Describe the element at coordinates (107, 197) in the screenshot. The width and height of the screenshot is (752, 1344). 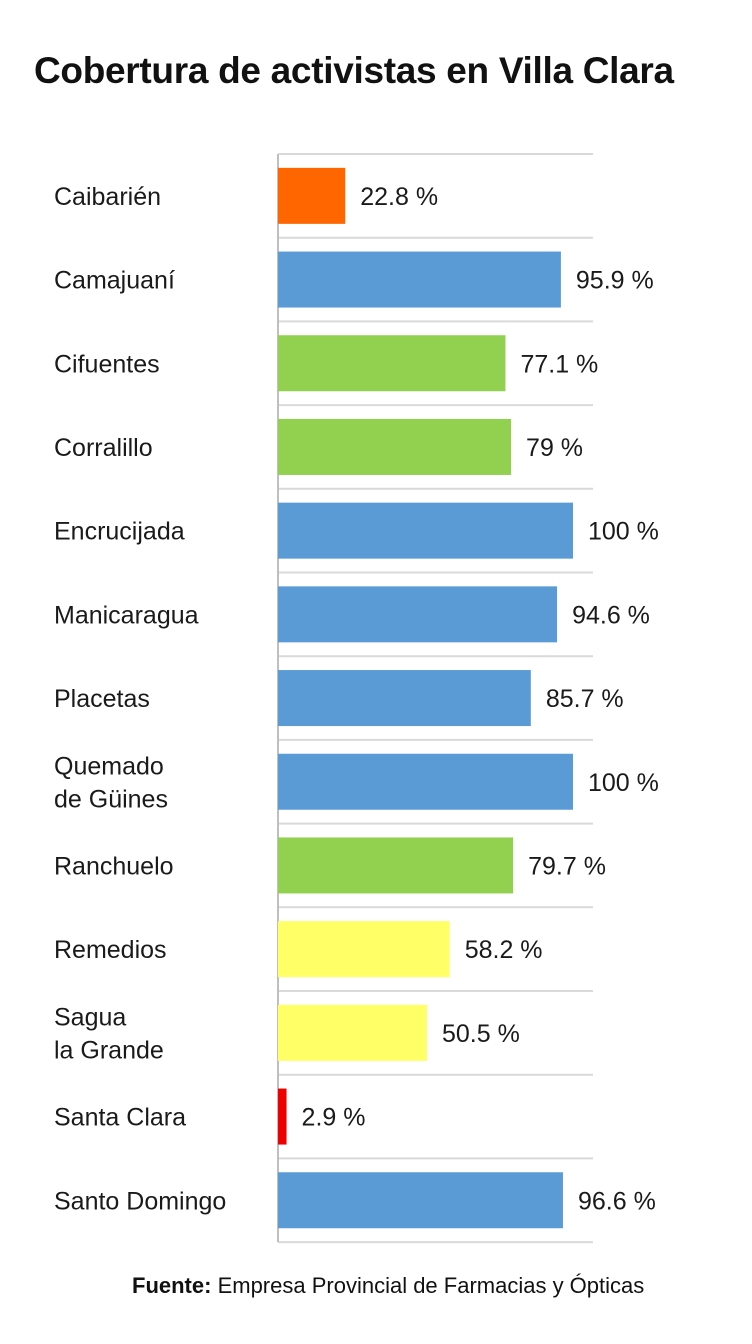
I see `category-label: Caibarién` at that location.